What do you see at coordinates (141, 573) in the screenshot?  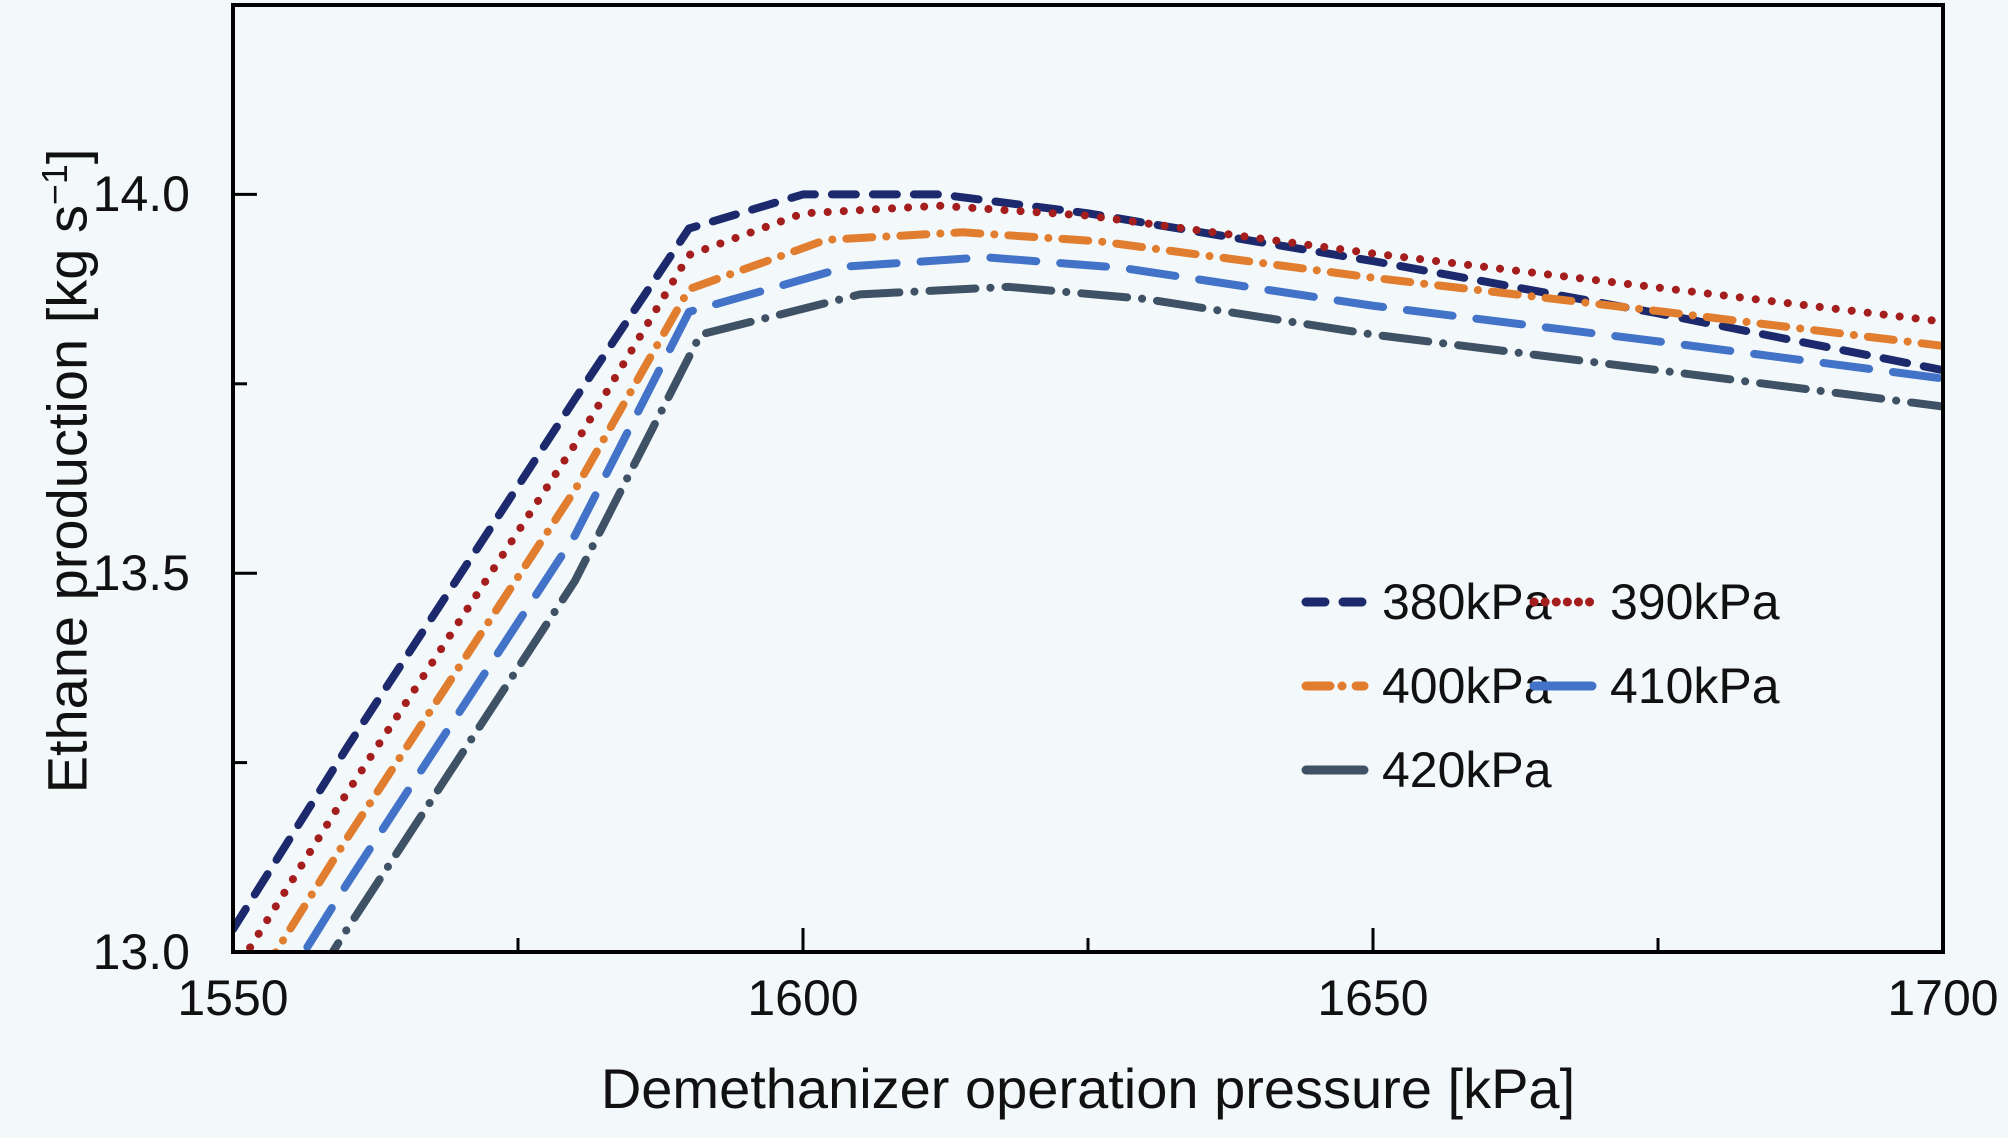 I see `y-tick-label: 13.5` at bounding box center [141, 573].